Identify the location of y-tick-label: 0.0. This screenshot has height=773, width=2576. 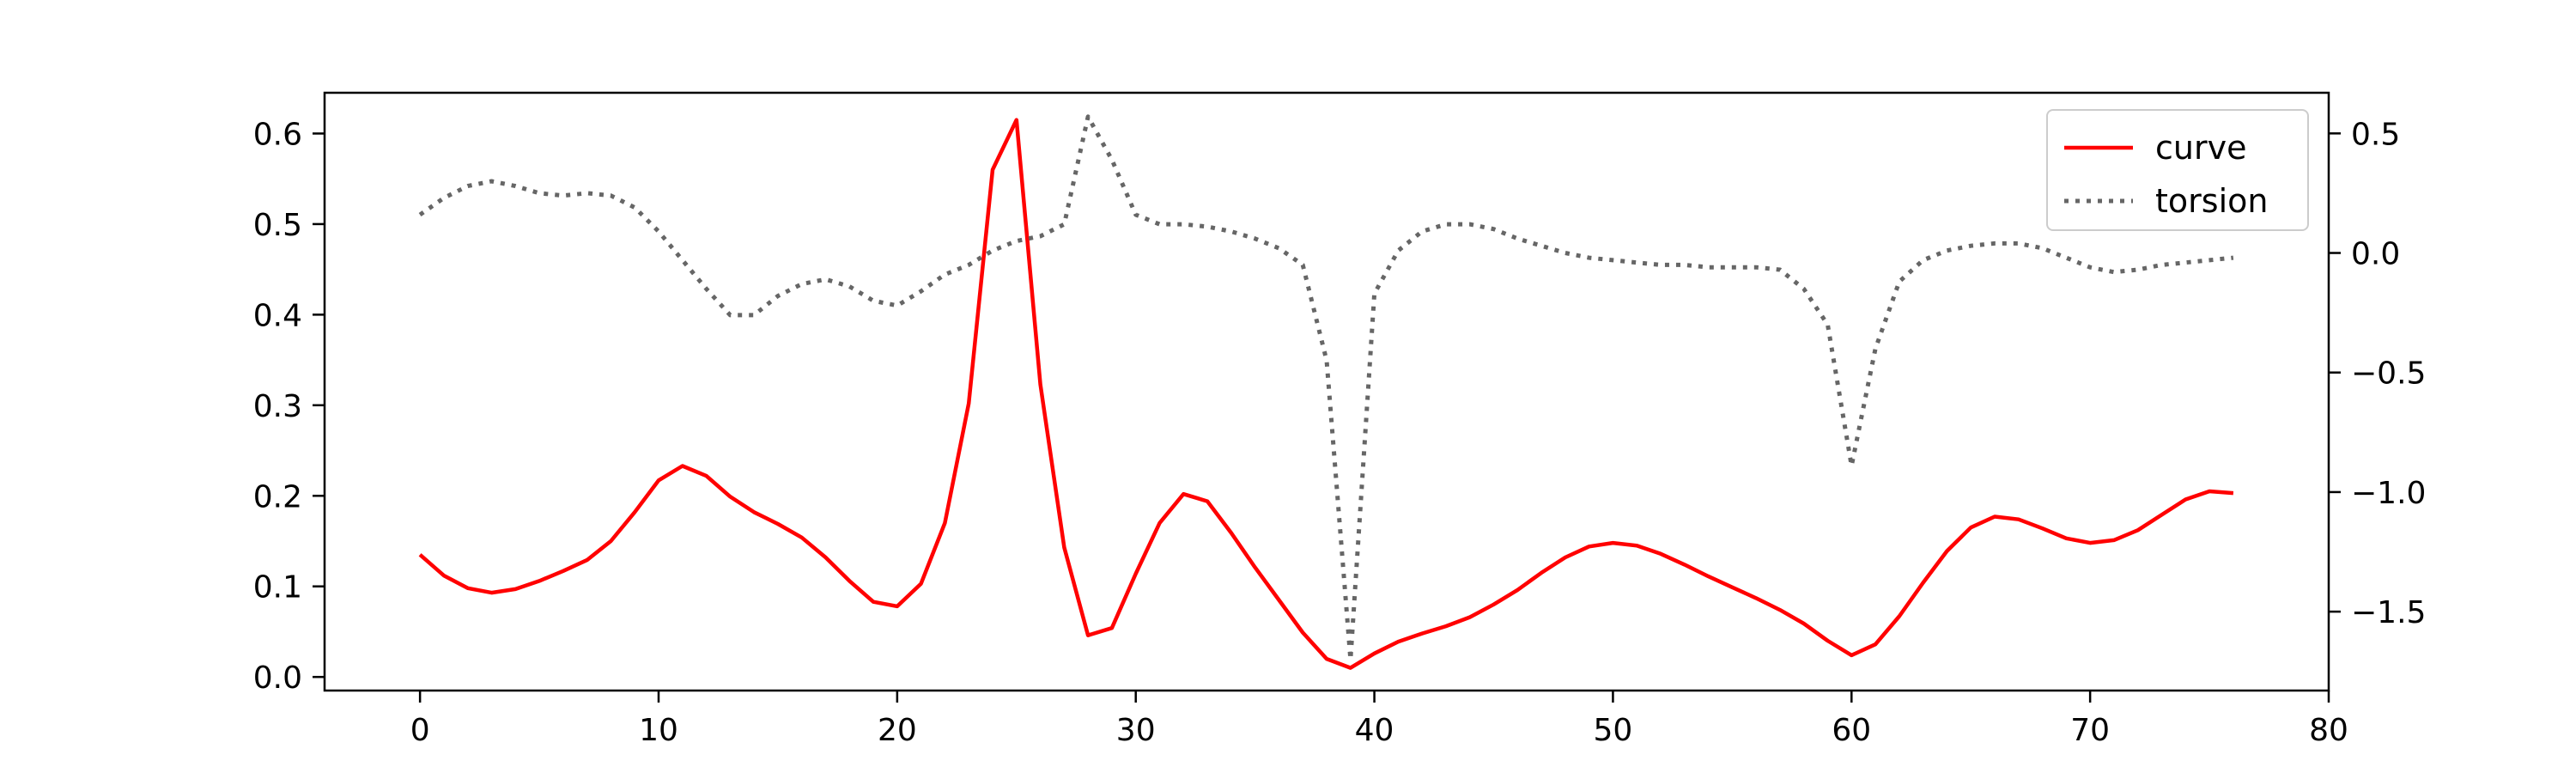
(278, 678).